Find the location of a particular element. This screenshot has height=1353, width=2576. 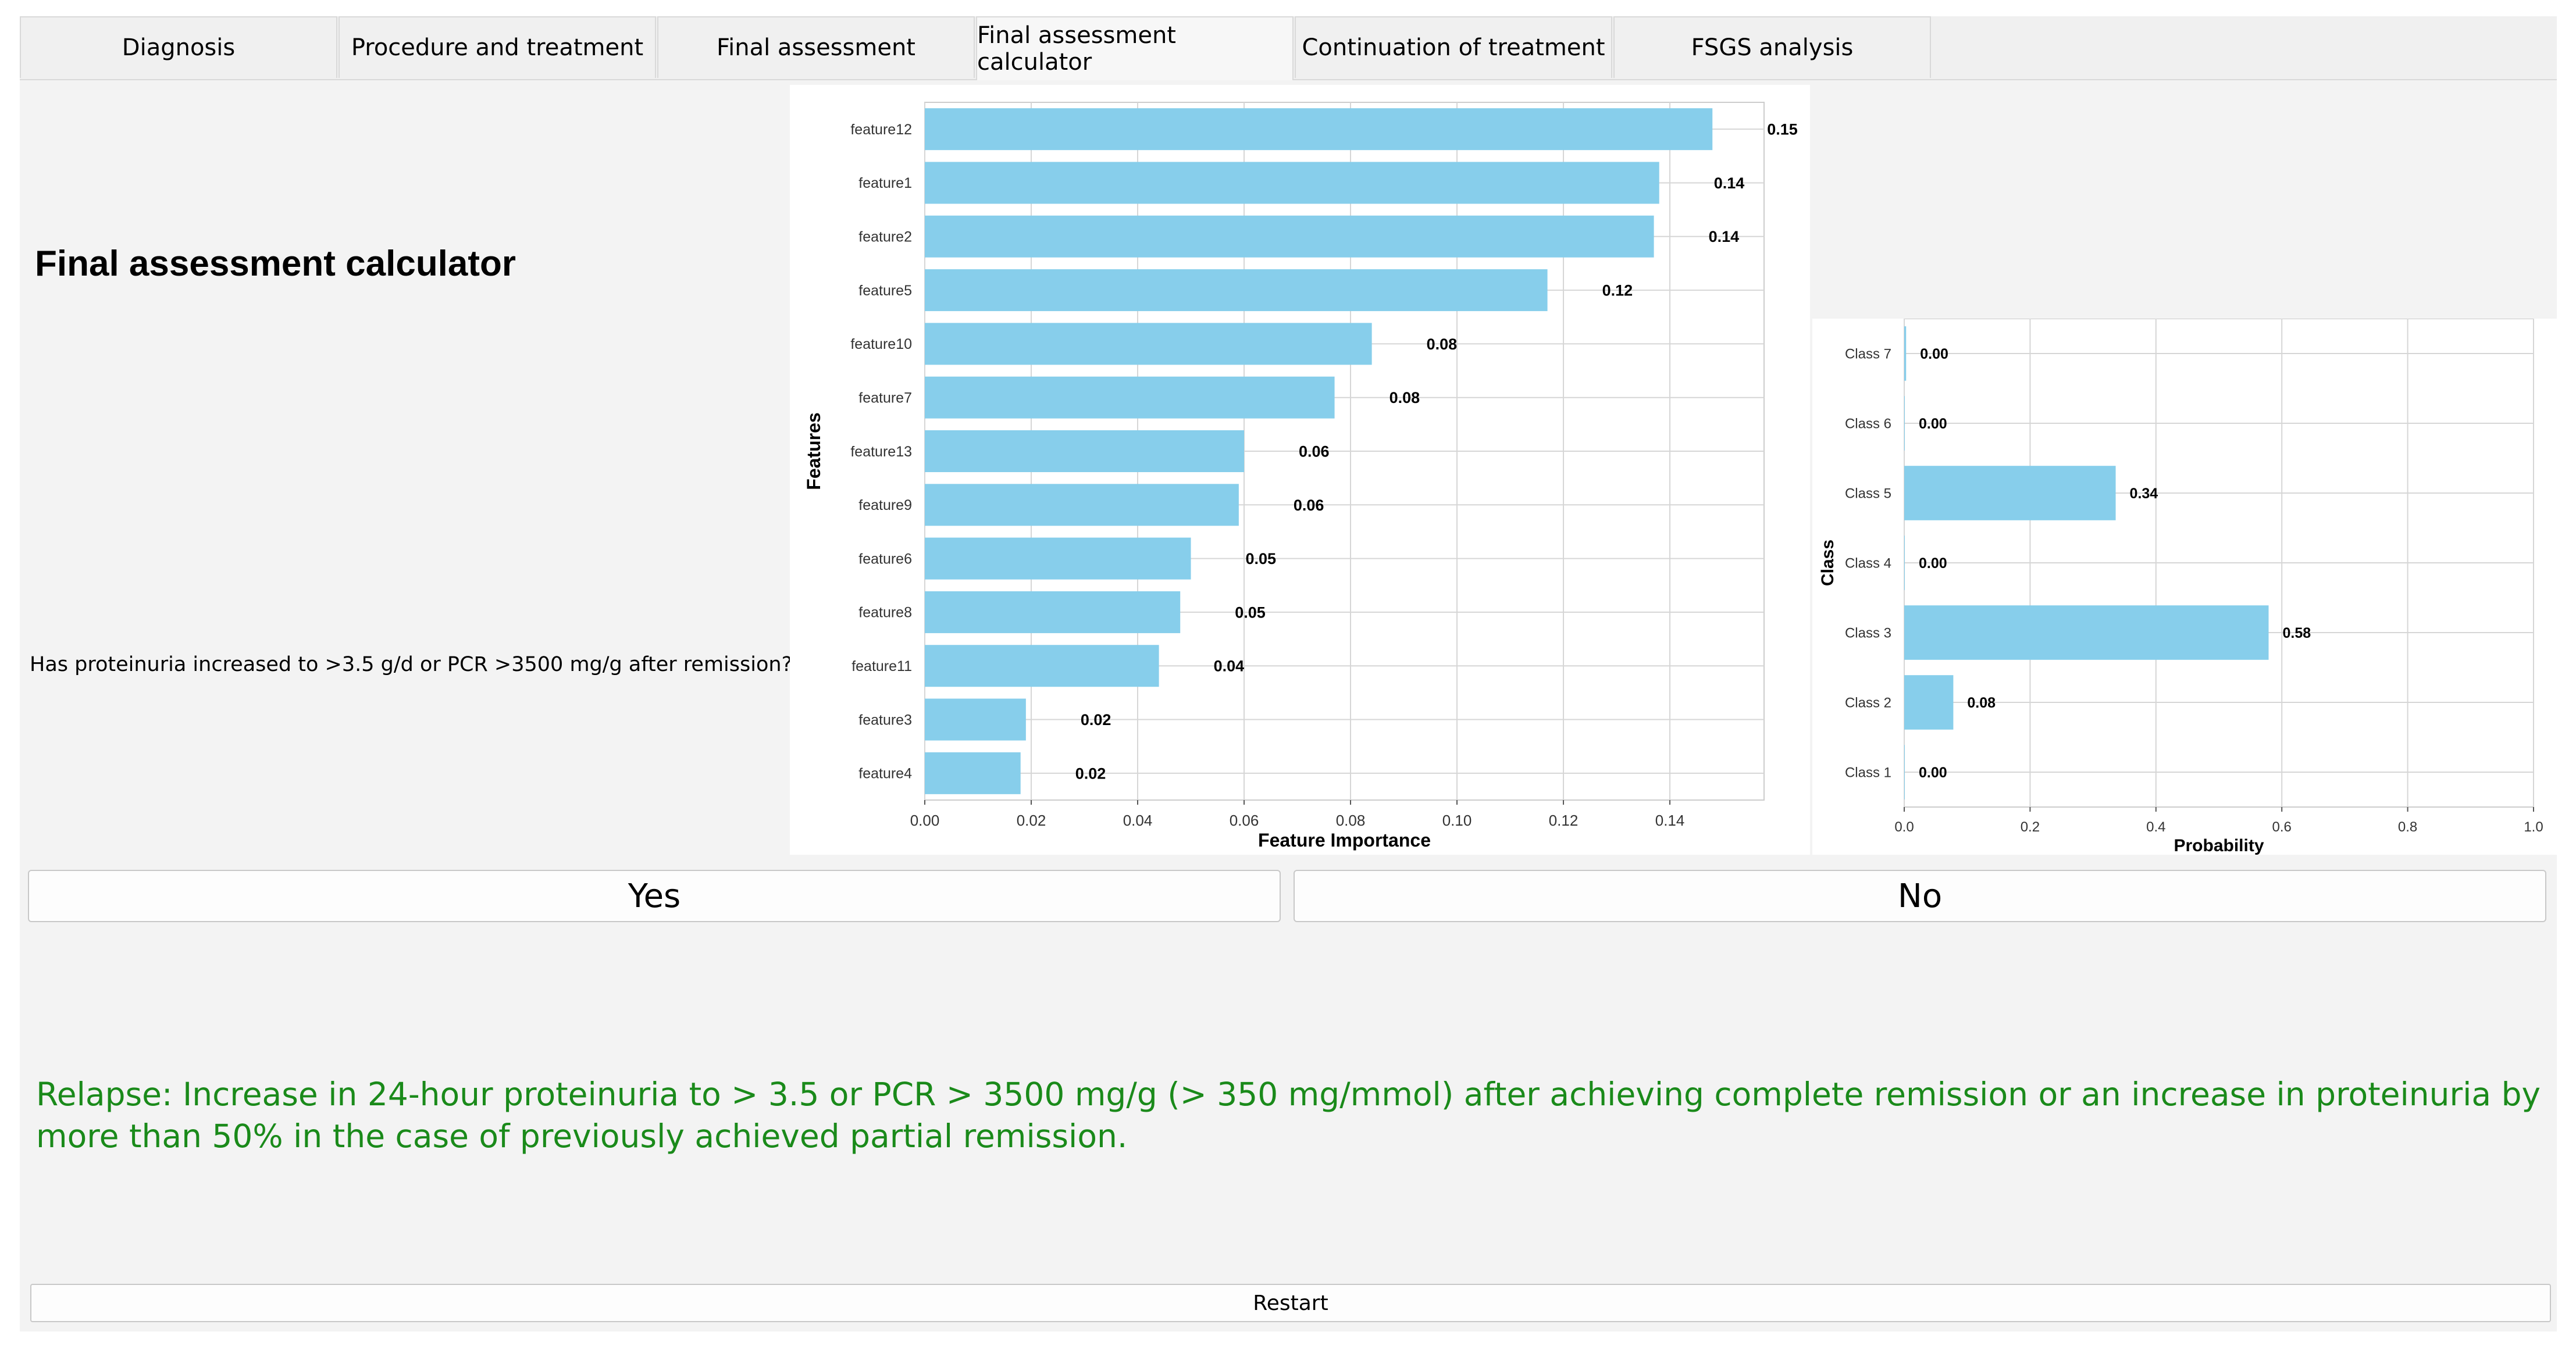

page-title: Final assessment calculator is located at coordinates (275, 264).